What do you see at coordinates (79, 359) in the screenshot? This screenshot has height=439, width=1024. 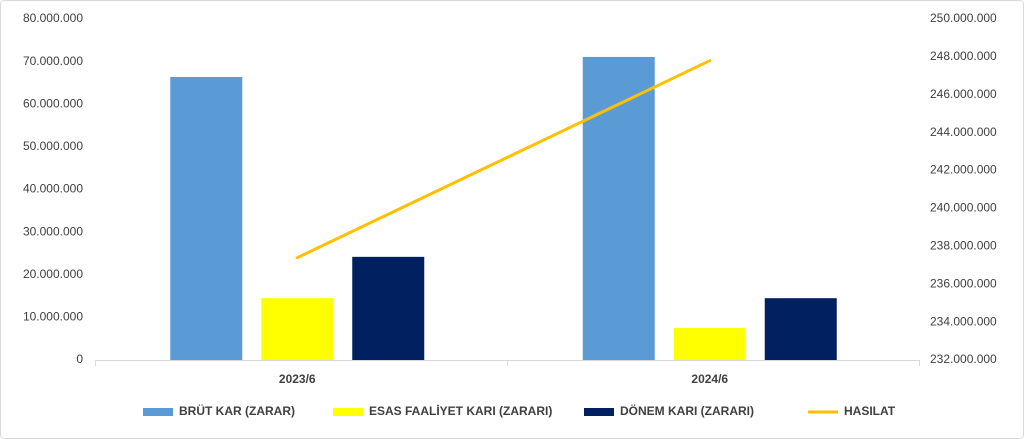 I see `y-tick-label: 0` at bounding box center [79, 359].